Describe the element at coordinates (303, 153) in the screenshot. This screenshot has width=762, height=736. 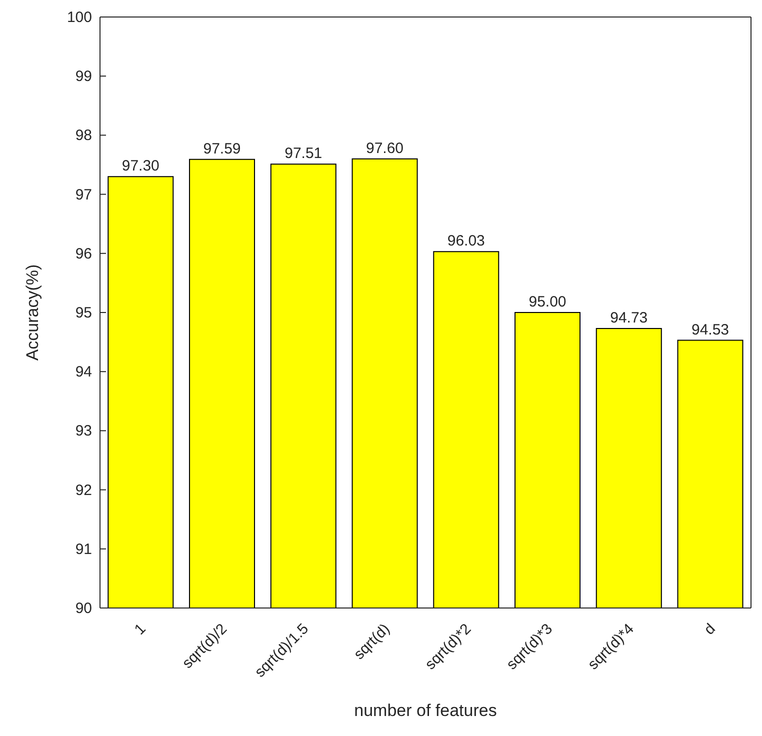
I see `data-label: 97.51` at that location.